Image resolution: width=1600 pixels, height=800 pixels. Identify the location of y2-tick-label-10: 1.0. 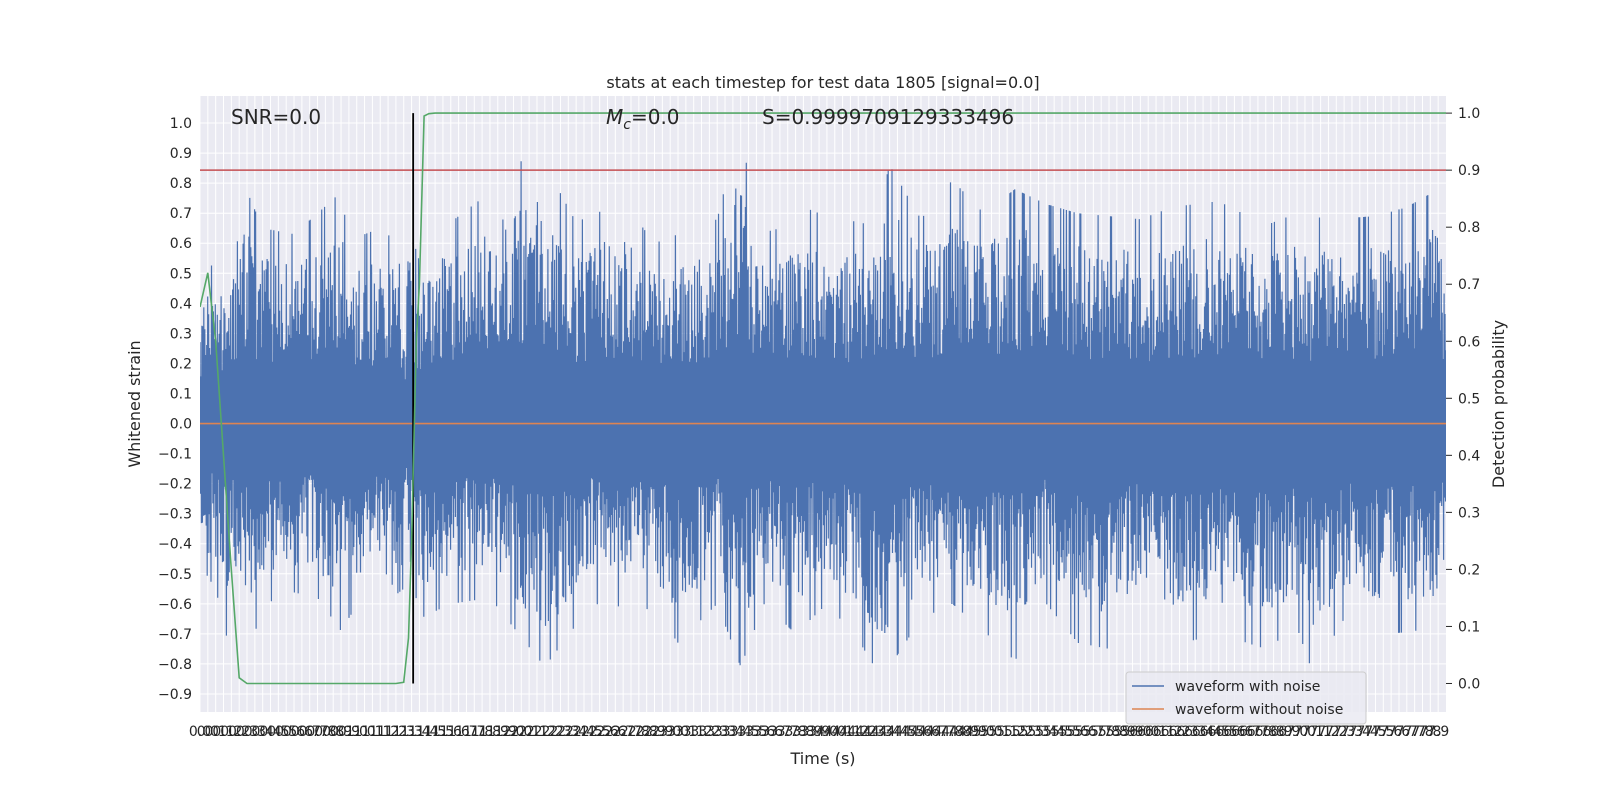
(1469, 114).